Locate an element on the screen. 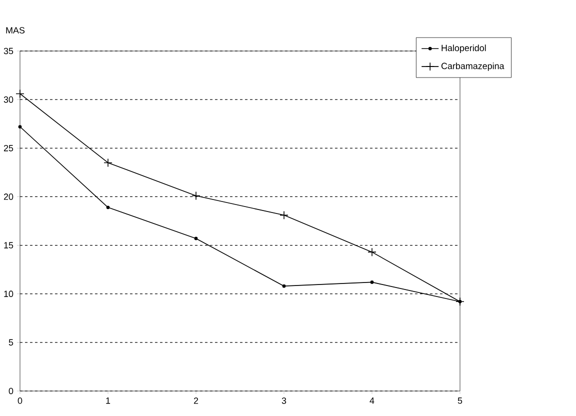 Image resolution: width=576 pixels, height=416 pixels. legend-label: Carbamazepina is located at coordinates (472, 66).